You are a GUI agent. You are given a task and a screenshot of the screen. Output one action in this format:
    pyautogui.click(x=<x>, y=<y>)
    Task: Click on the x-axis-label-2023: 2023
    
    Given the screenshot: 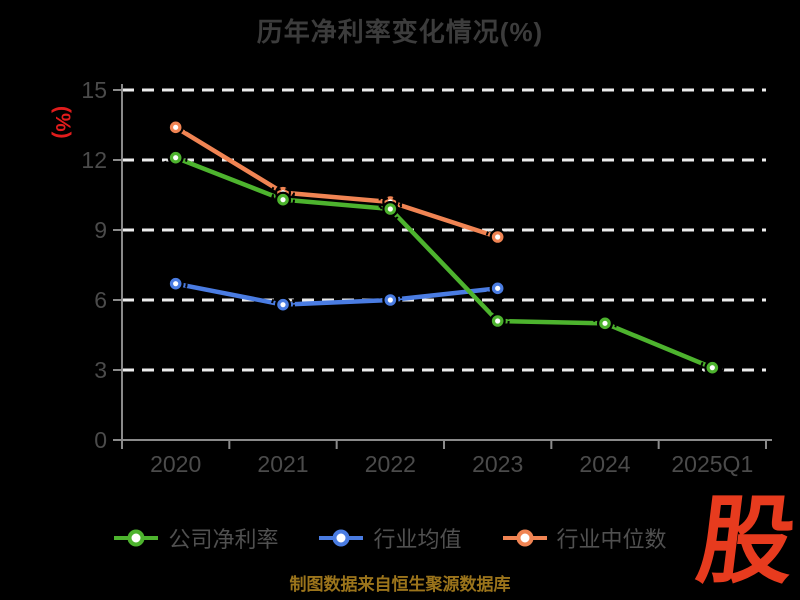 What is the action you would take?
    pyautogui.click(x=497, y=464)
    